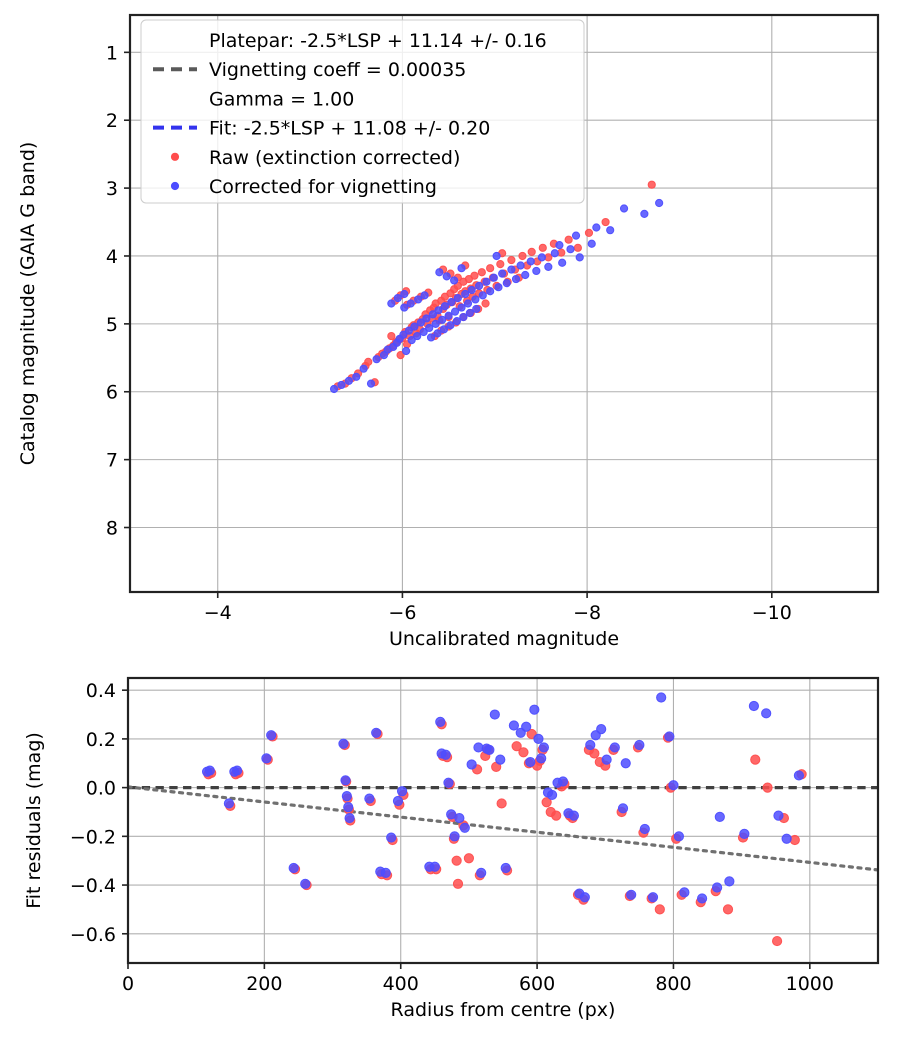 Image resolution: width=900 pixels, height=1050 pixels. I want to click on legend-label: Platepar: -2.5*LSP + 11.14 +/- 0.16, so click(378, 41).